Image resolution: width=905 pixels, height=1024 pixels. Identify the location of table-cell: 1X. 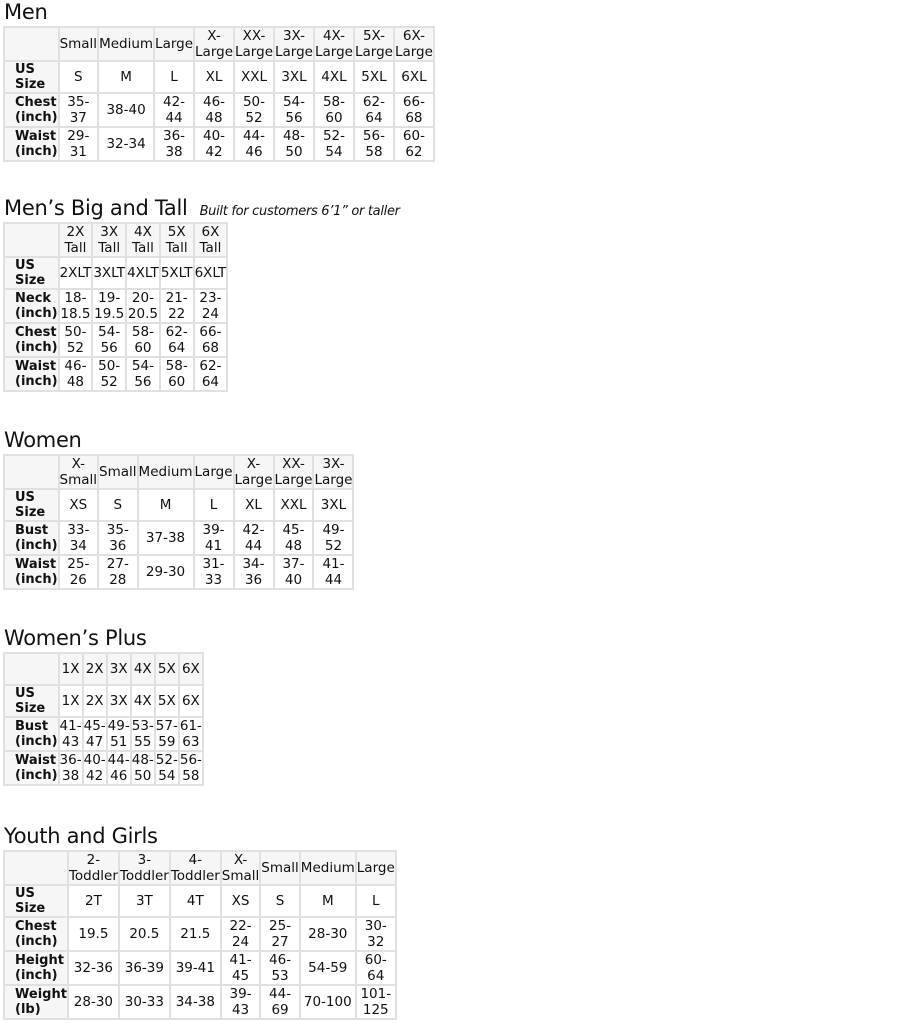
(70, 701).